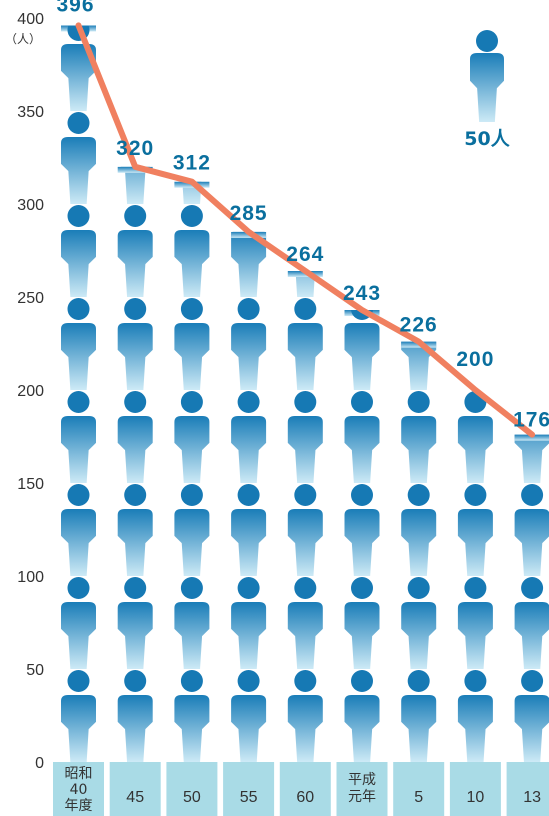 The width and height of the screenshot is (549, 816). What do you see at coordinates (192, 163) in the screenshot?
I see `data-label: 312` at bounding box center [192, 163].